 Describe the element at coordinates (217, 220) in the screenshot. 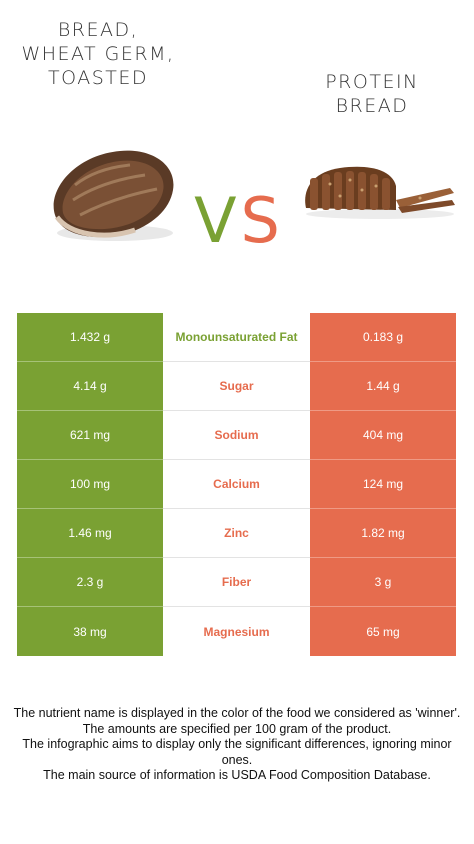

I see `versus-v: V` at that location.